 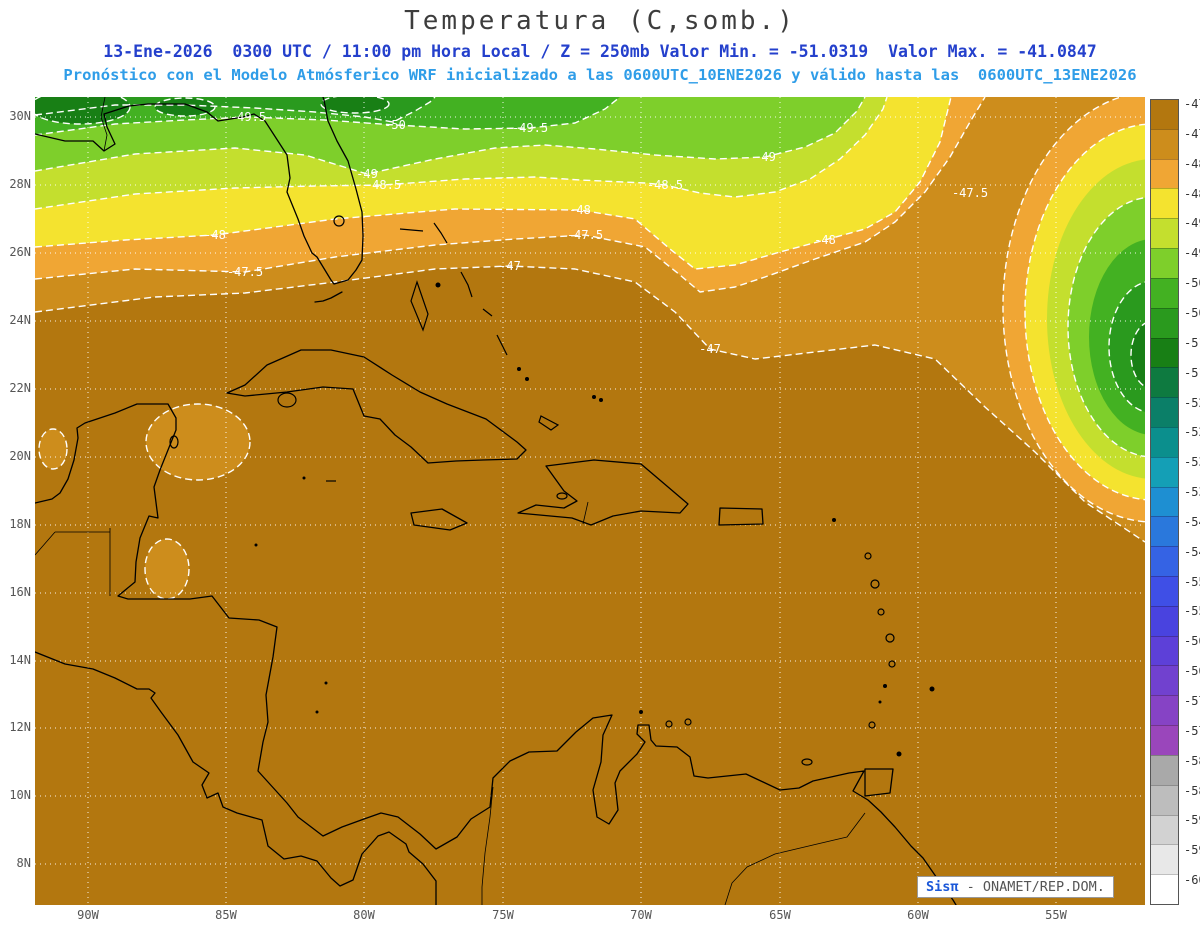 What do you see at coordinates (741, 516) in the screenshot?
I see `puerto-rico-coastline` at bounding box center [741, 516].